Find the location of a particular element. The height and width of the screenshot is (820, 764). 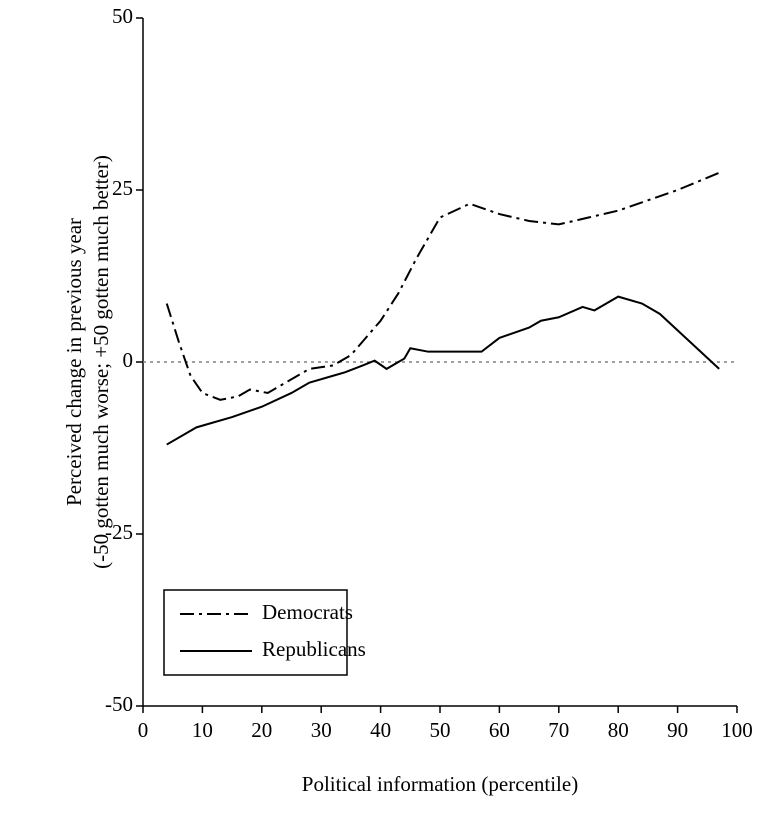

x-tick-label: 0 is located at coordinates (143, 730).